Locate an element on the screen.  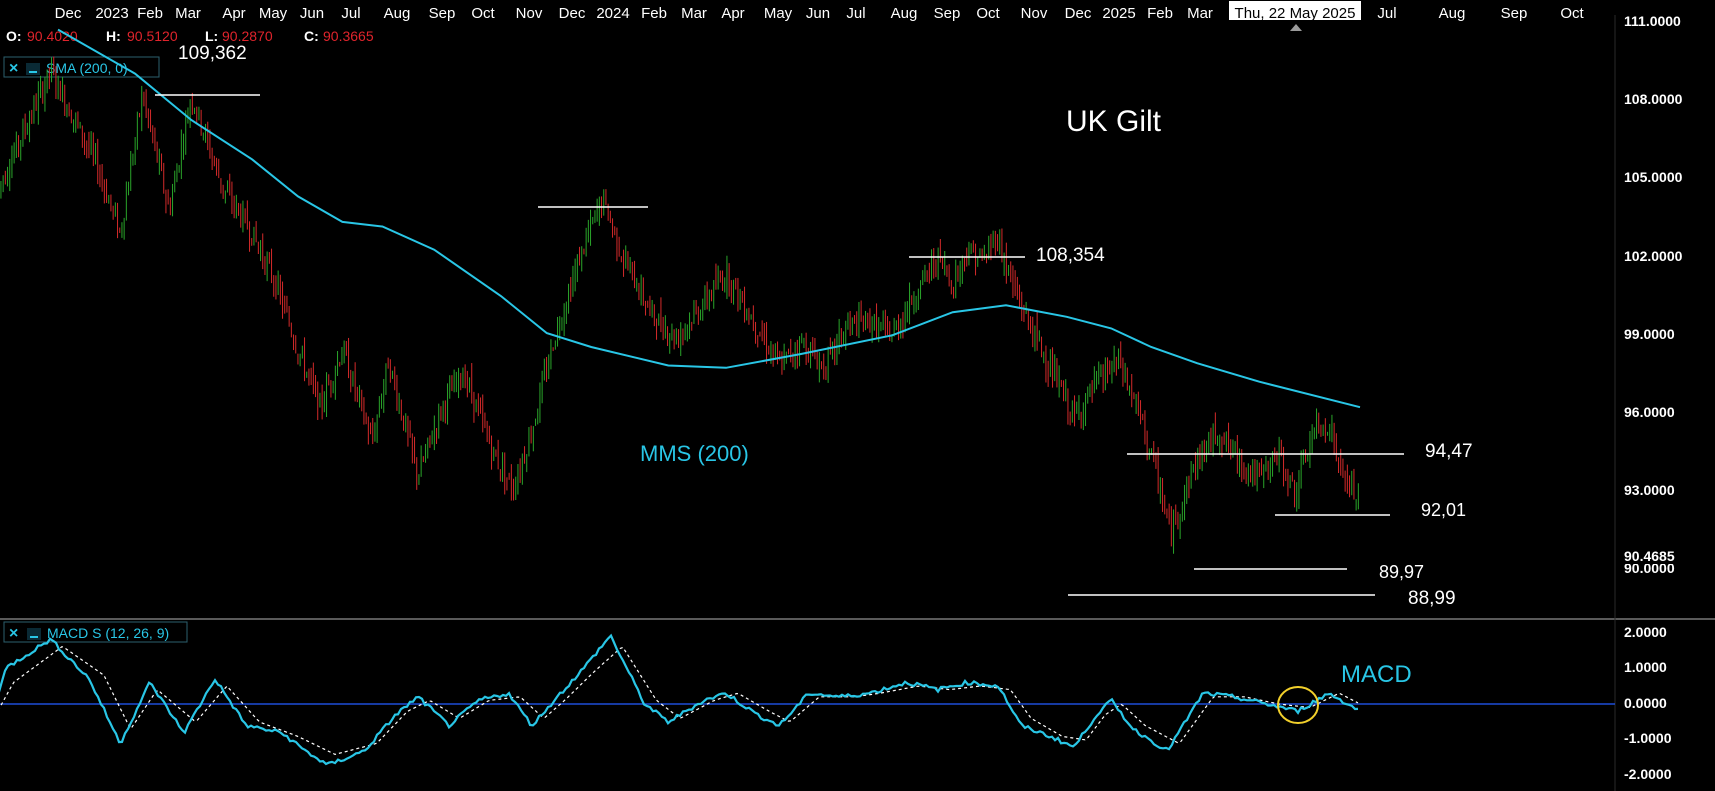
price-axis-label: 108.0000 is located at coordinates (1653, 99).